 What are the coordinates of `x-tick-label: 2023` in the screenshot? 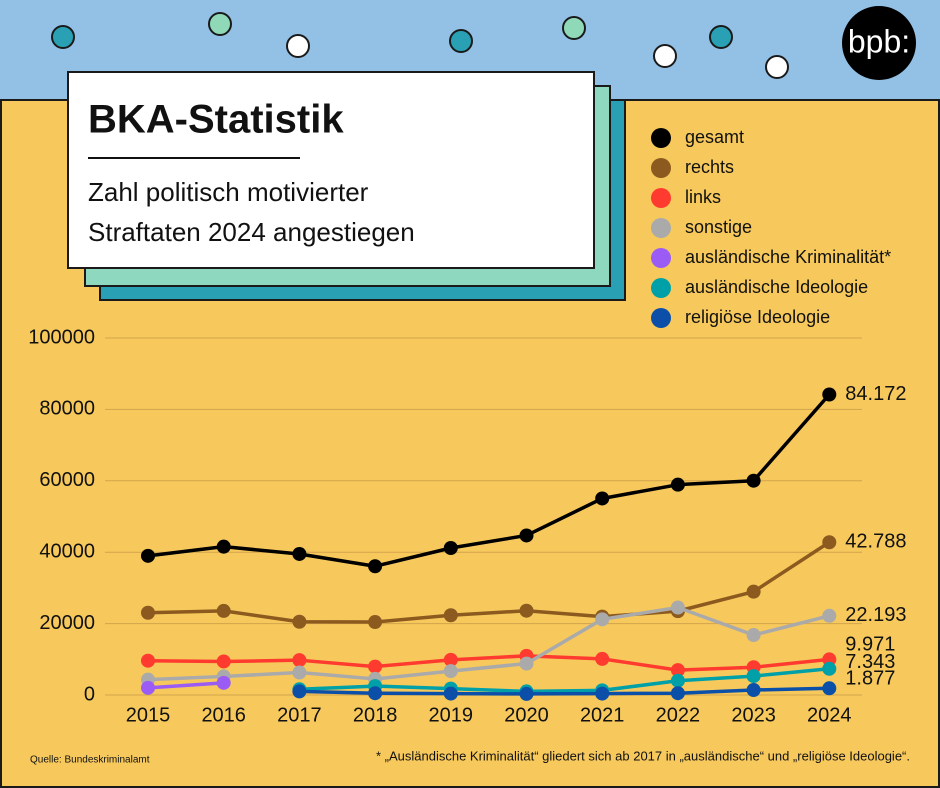 It's located at (753, 715).